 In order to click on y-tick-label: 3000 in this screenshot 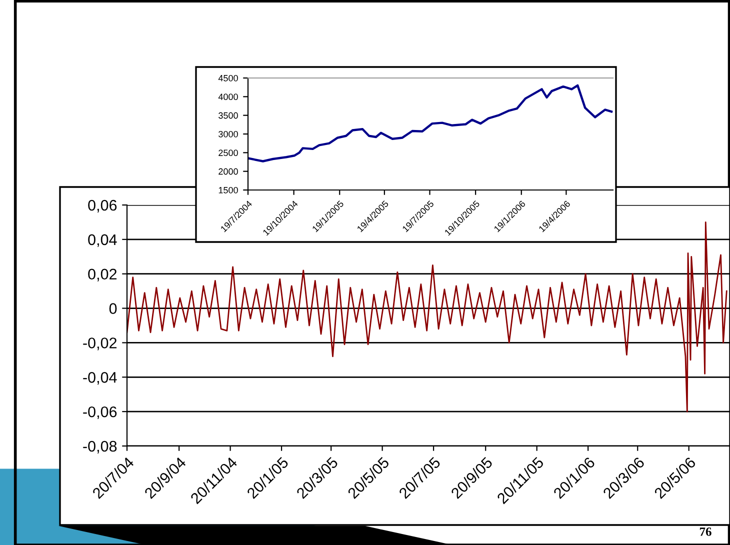, I will do `click(228, 134)`.